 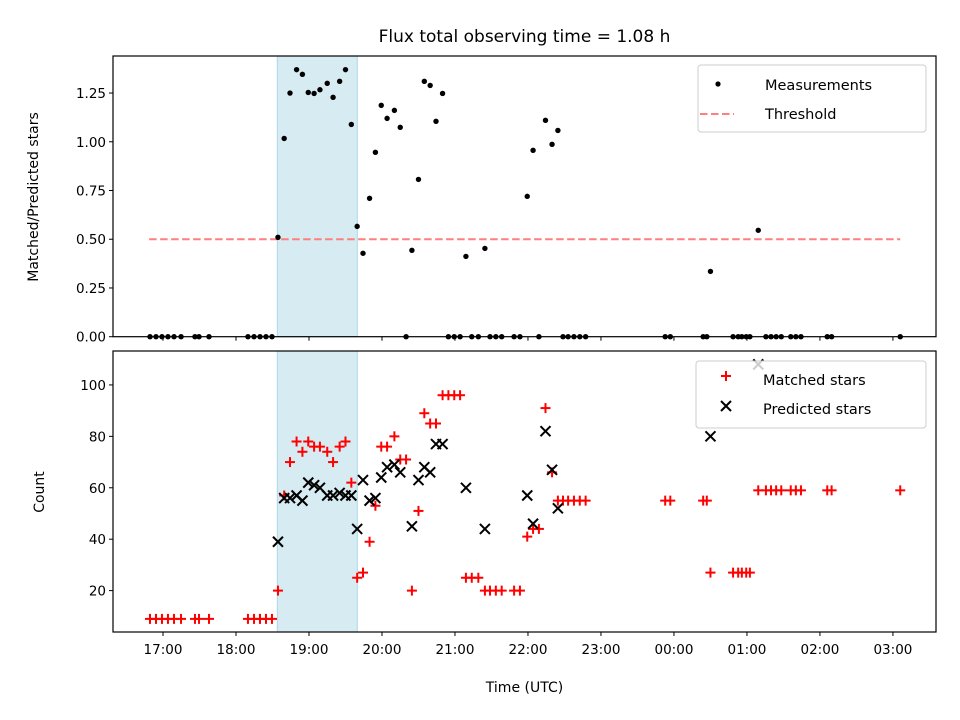 I want to click on bottom-legend: Matched stars Predicted stars, so click(x=811, y=394).